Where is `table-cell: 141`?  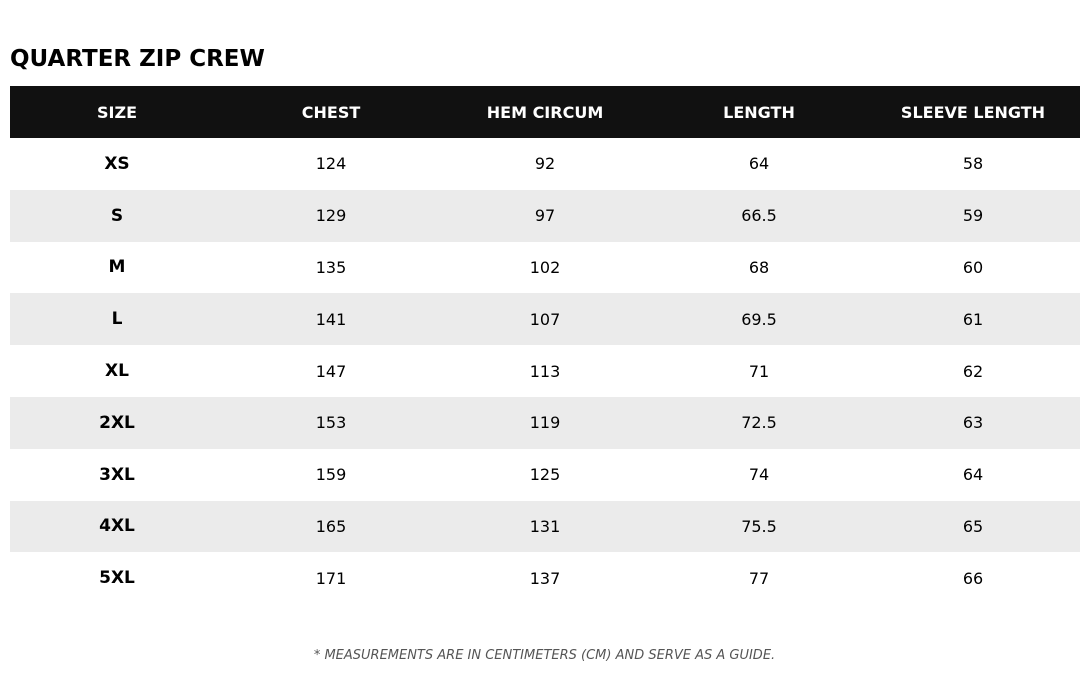 table-cell: 141 is located at coordinates (331, 319).